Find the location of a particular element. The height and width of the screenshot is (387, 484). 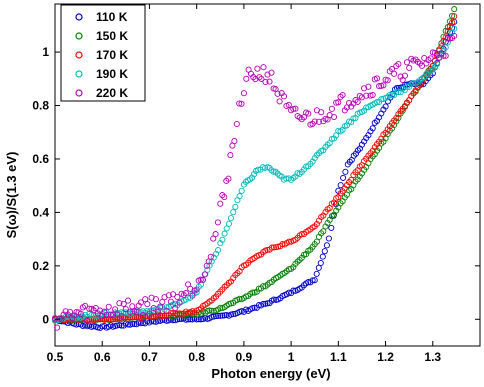

legend-label: 110 K is located at coordinates (112, 17).